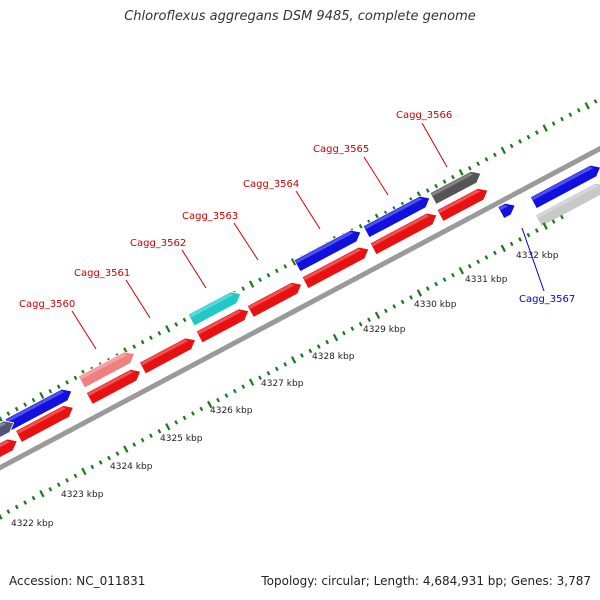 Image resolution: width=600 pixels, height=600 pixels. Describe the element at coordinates (384, 330) in the screenshot. I see `scale-label: 4329 kbp` at that location.